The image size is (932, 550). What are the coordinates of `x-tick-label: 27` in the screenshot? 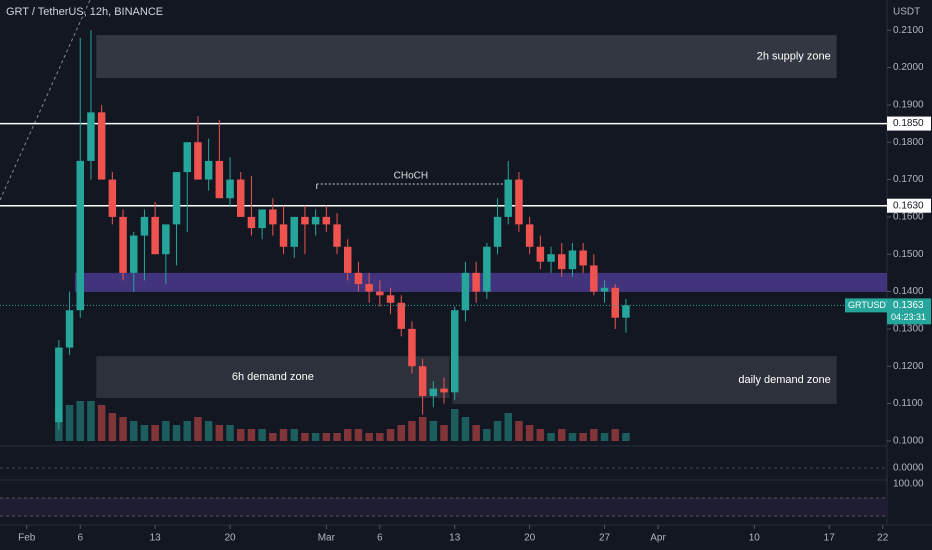 It's located at (605, 538).